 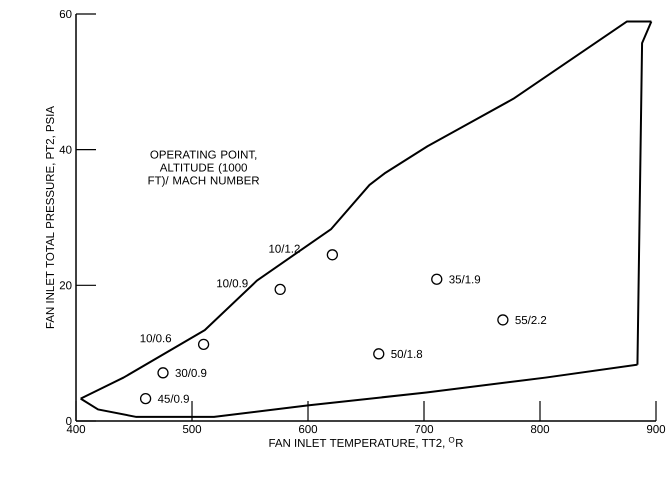 I want to click on y-tick-label: 40, so click(x=66, y=150).